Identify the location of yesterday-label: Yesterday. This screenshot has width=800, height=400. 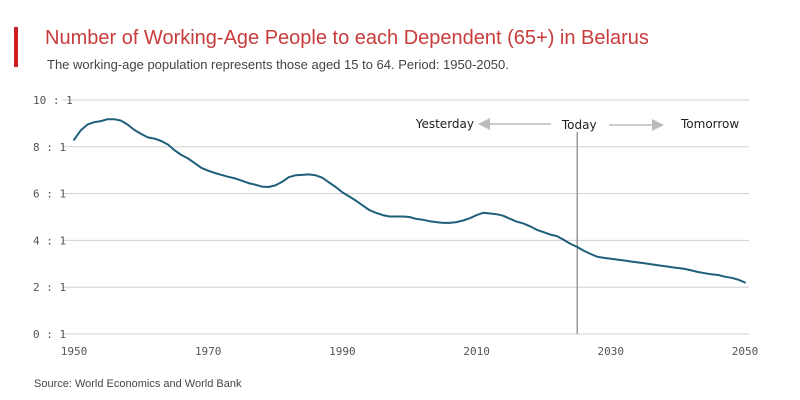
(444, 124).